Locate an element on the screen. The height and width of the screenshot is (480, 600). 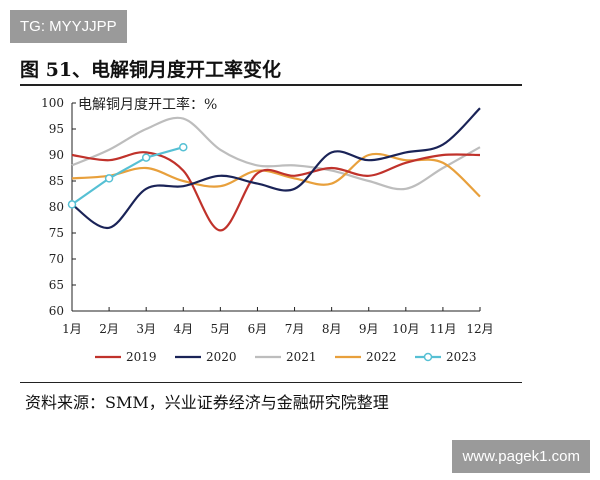
y-tick-label: 85 is located at coordinates (56, 181).